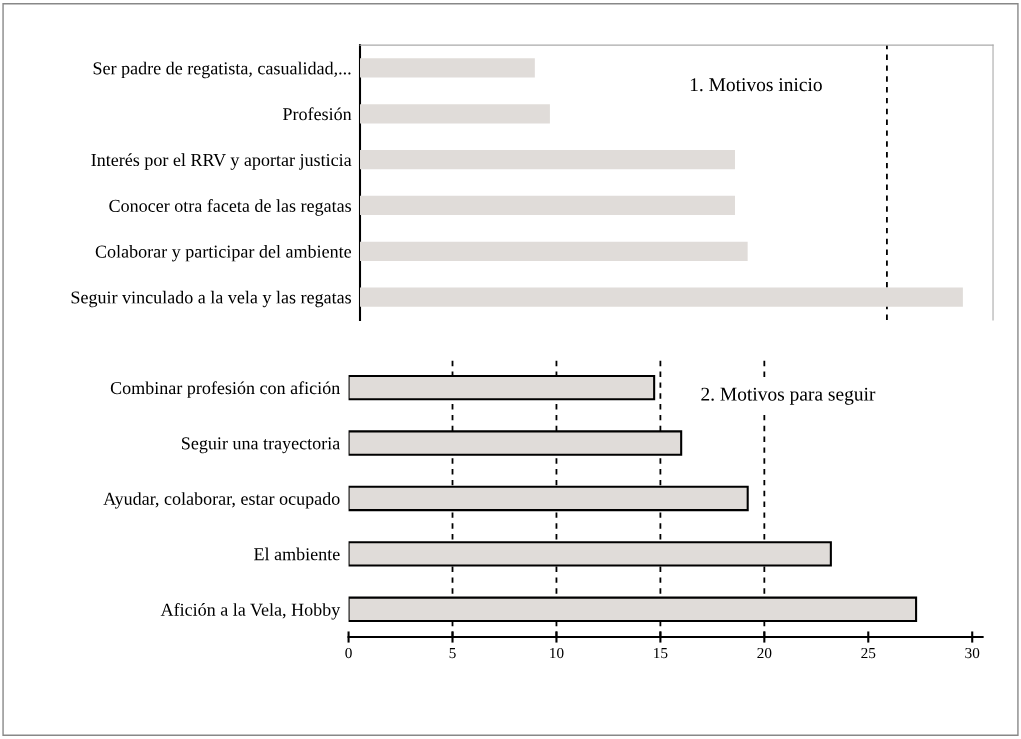 The height and width of the screenshot is (739, 1021). Describe the element at coordinates (452, 653) in the screenshot. I see `x-tick-label: 5` at that location.